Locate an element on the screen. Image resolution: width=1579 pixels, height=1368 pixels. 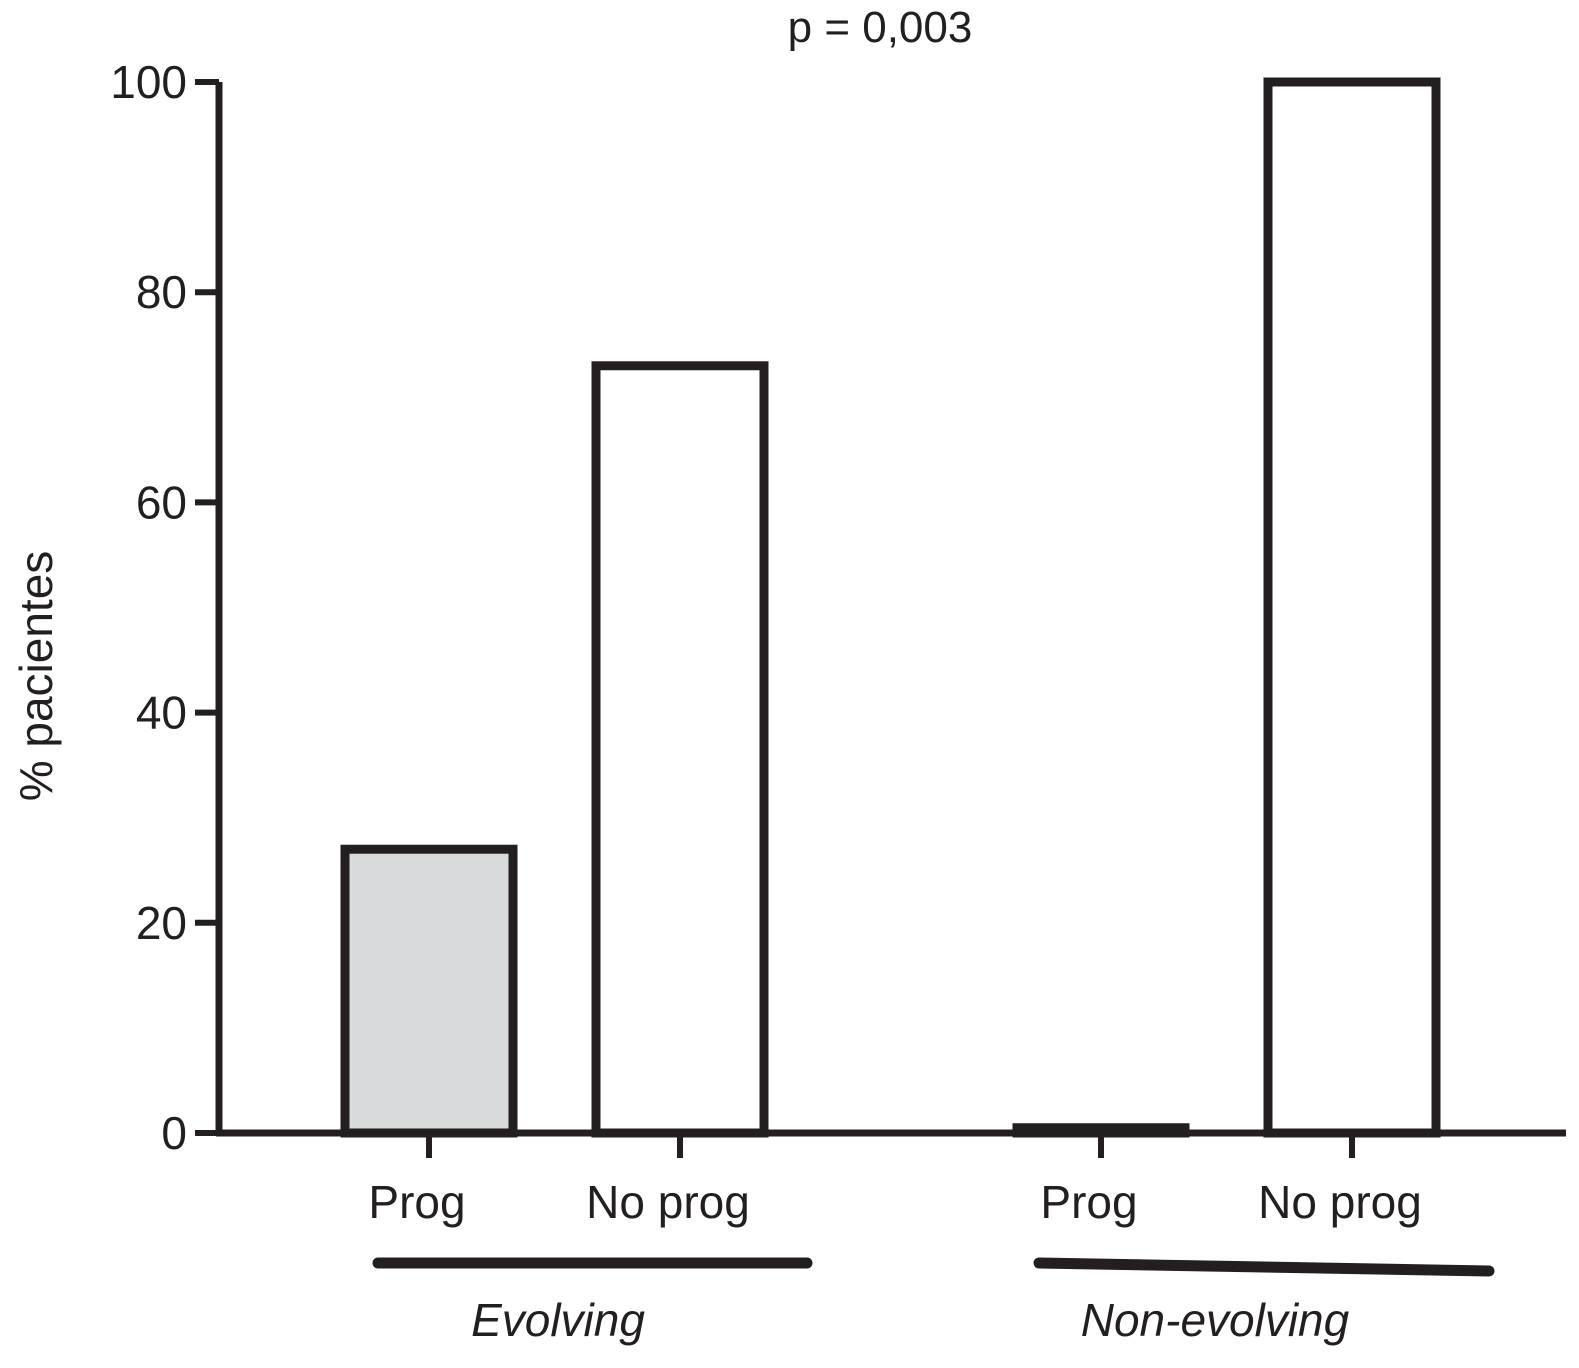
group-label-0: Evolving is located at coordinates (558, 1320).